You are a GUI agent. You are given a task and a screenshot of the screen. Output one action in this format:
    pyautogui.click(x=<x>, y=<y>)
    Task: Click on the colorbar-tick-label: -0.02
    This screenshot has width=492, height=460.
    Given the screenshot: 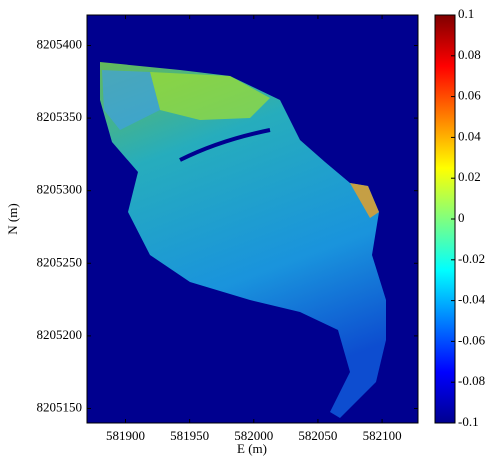 What is the action you would take?
    pyautogui.click(x=471, y=258)
    